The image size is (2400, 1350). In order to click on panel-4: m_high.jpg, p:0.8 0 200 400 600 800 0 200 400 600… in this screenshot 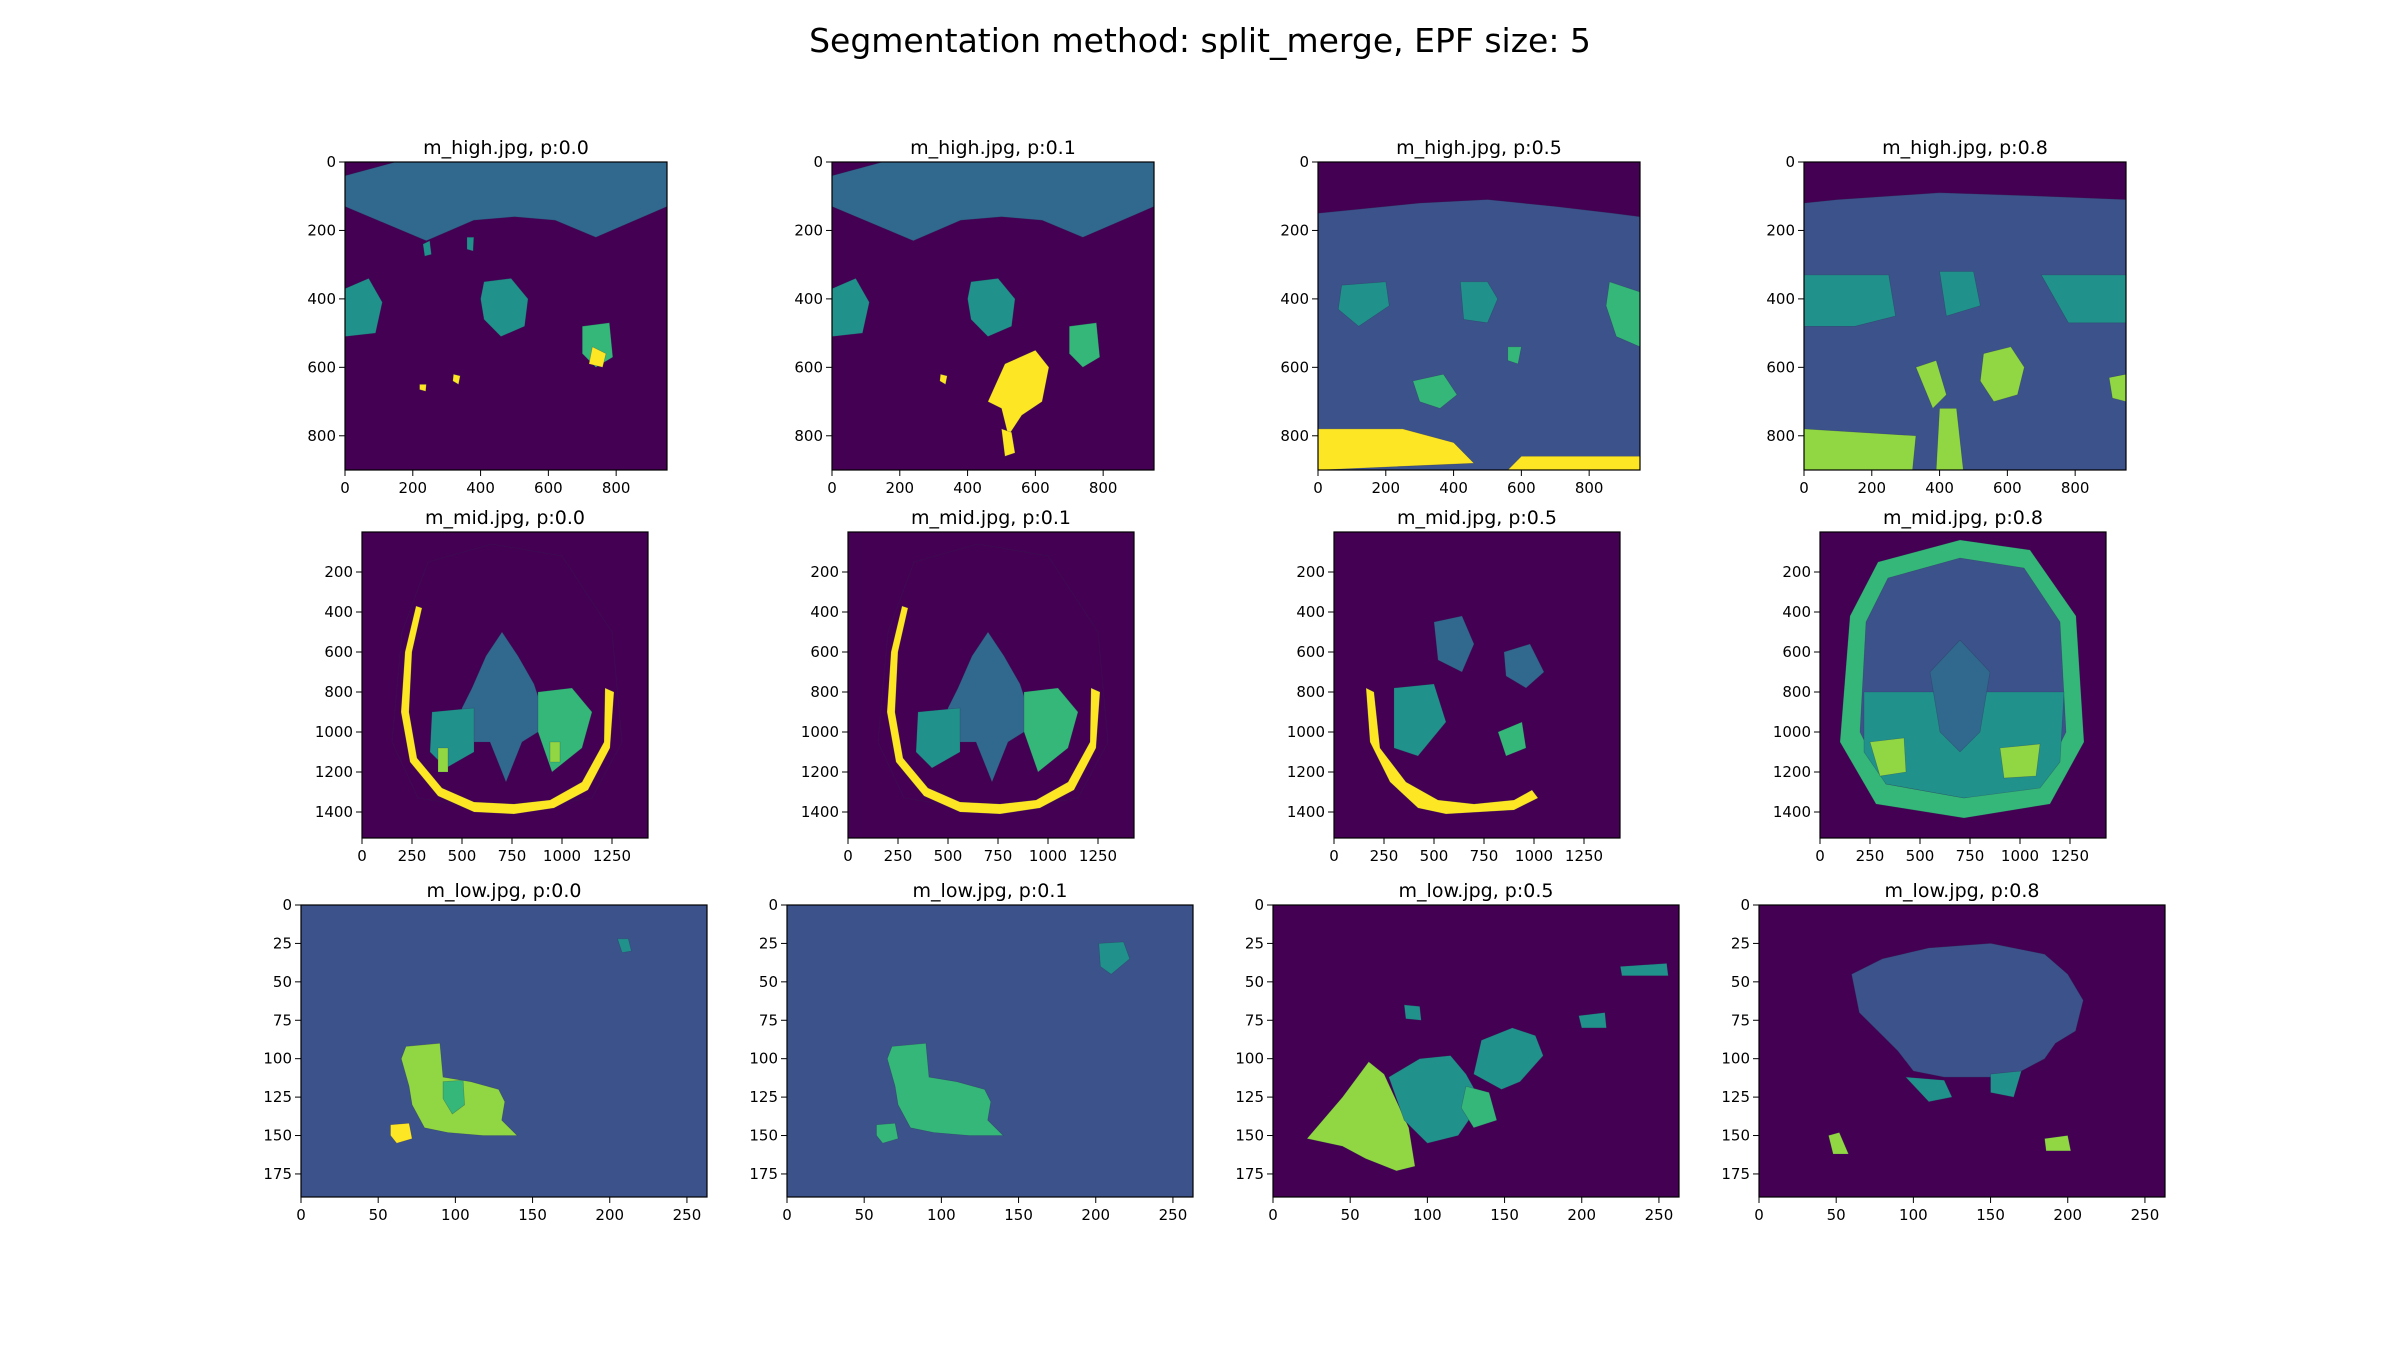, I will do `click(1946, 317)`.